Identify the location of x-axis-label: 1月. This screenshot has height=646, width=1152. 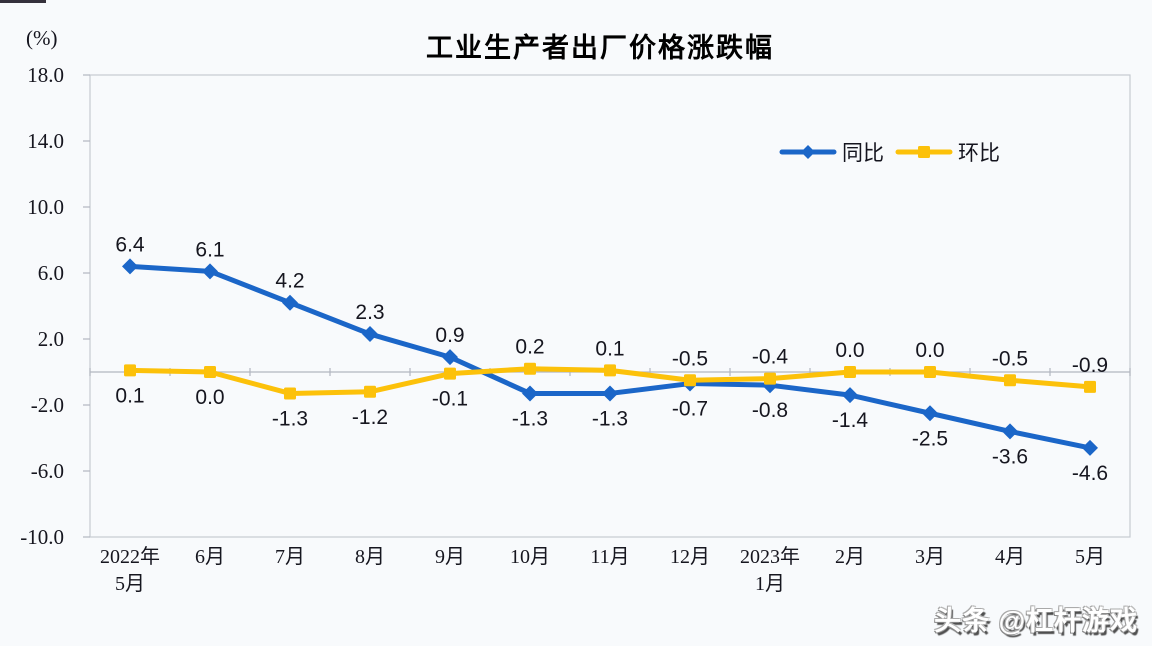
(770, 584).